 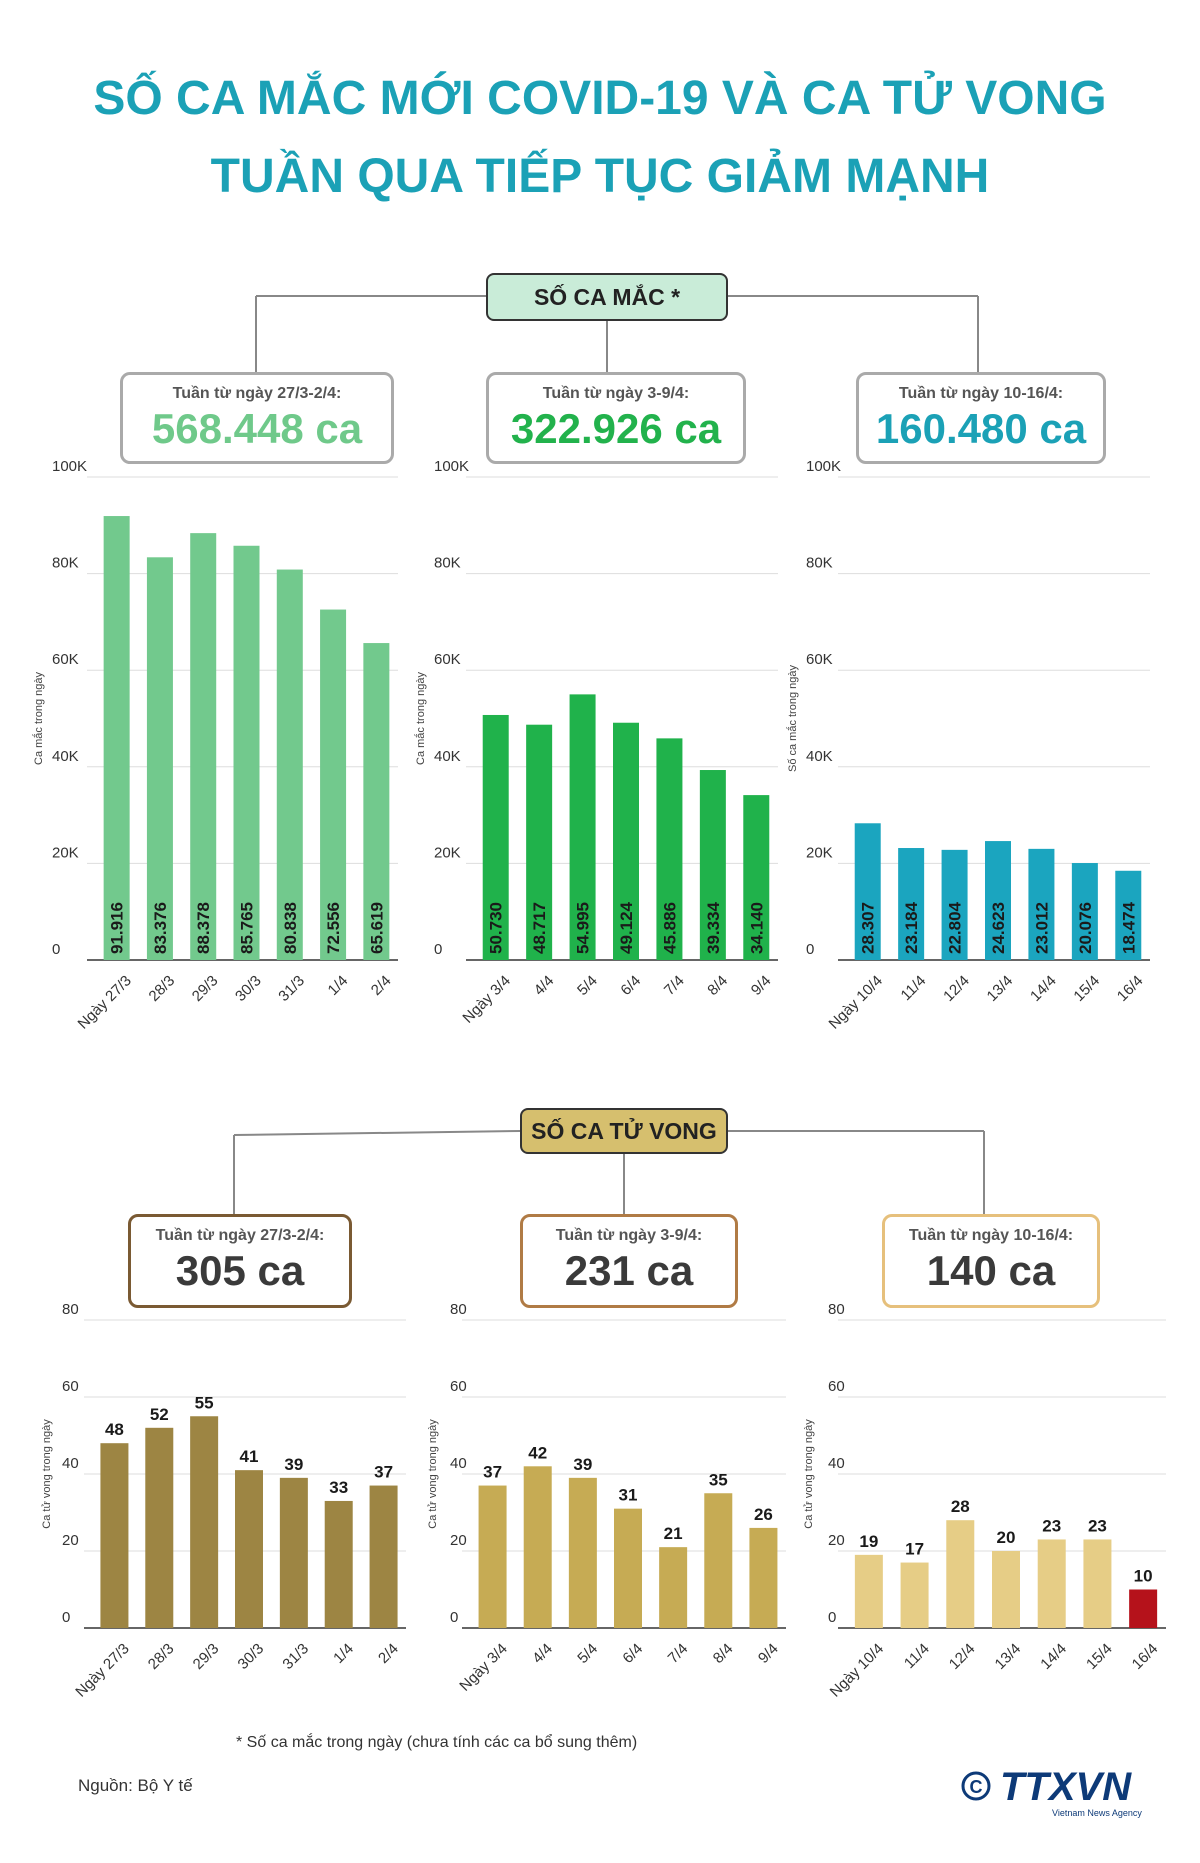 I want to click on chart-5-value-label-1: 37, so click(x=492, y=1472).